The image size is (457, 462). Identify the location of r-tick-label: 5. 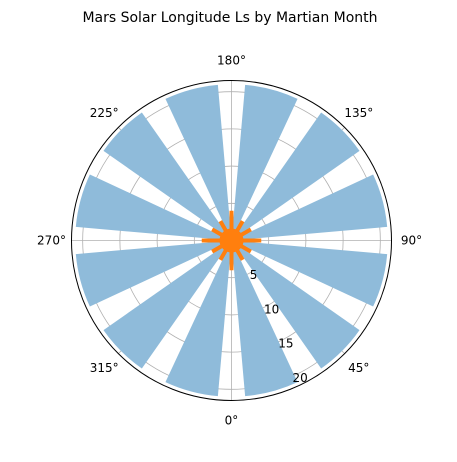
(254, 275).